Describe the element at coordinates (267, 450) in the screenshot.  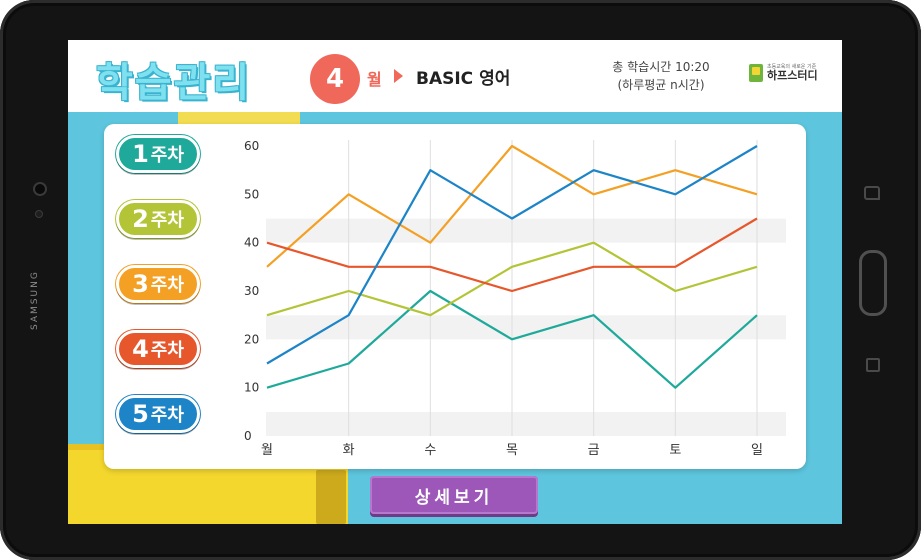
I see `x-tick-label: 월` at that location.